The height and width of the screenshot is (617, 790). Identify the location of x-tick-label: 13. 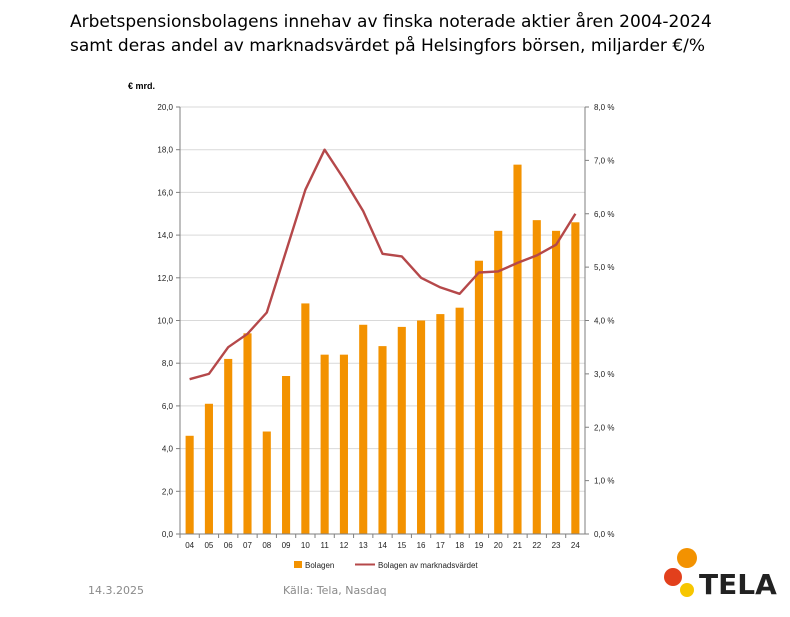
(363, 545).